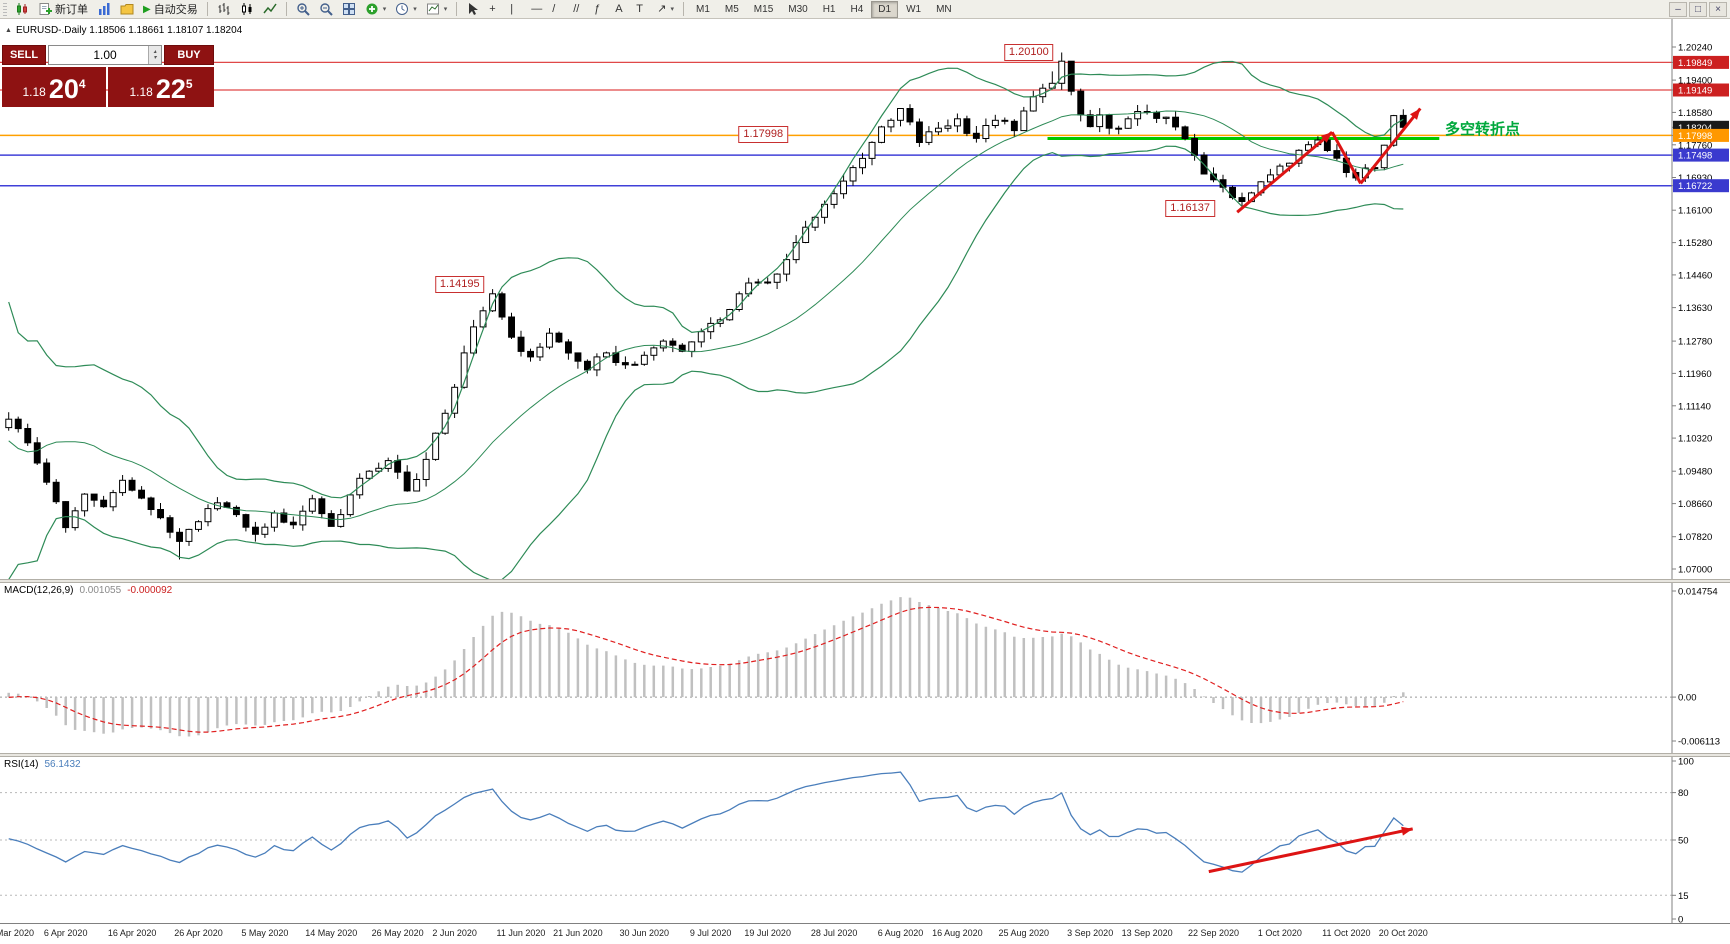 The image size is (1730, 944). What do you see at coordinates (732, 9) in the screenshot?
I see `timeframe-m5-button: M5` at bounding box center [732, 9].